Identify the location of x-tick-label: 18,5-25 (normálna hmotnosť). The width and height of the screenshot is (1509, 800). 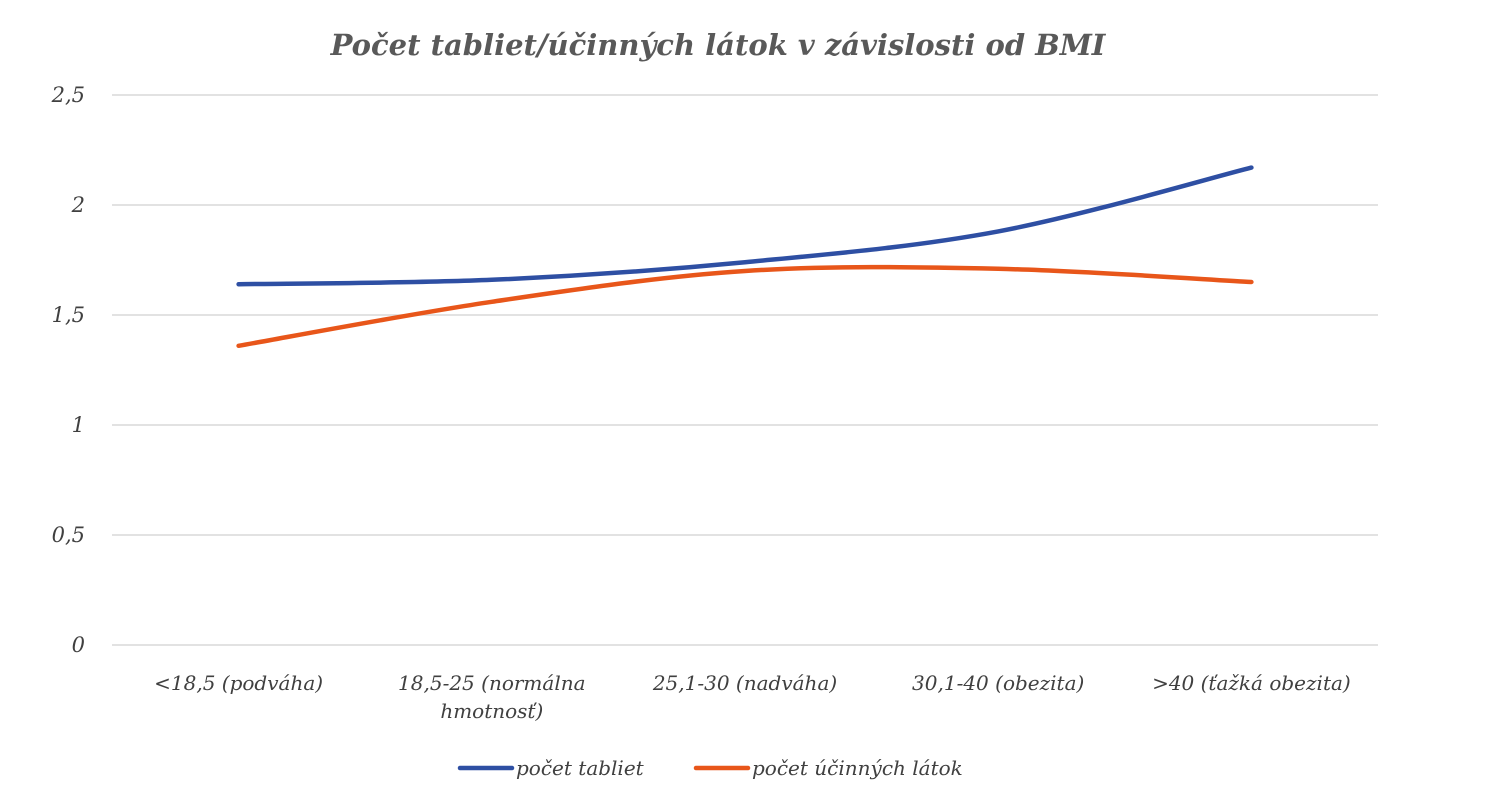
(491, 697).